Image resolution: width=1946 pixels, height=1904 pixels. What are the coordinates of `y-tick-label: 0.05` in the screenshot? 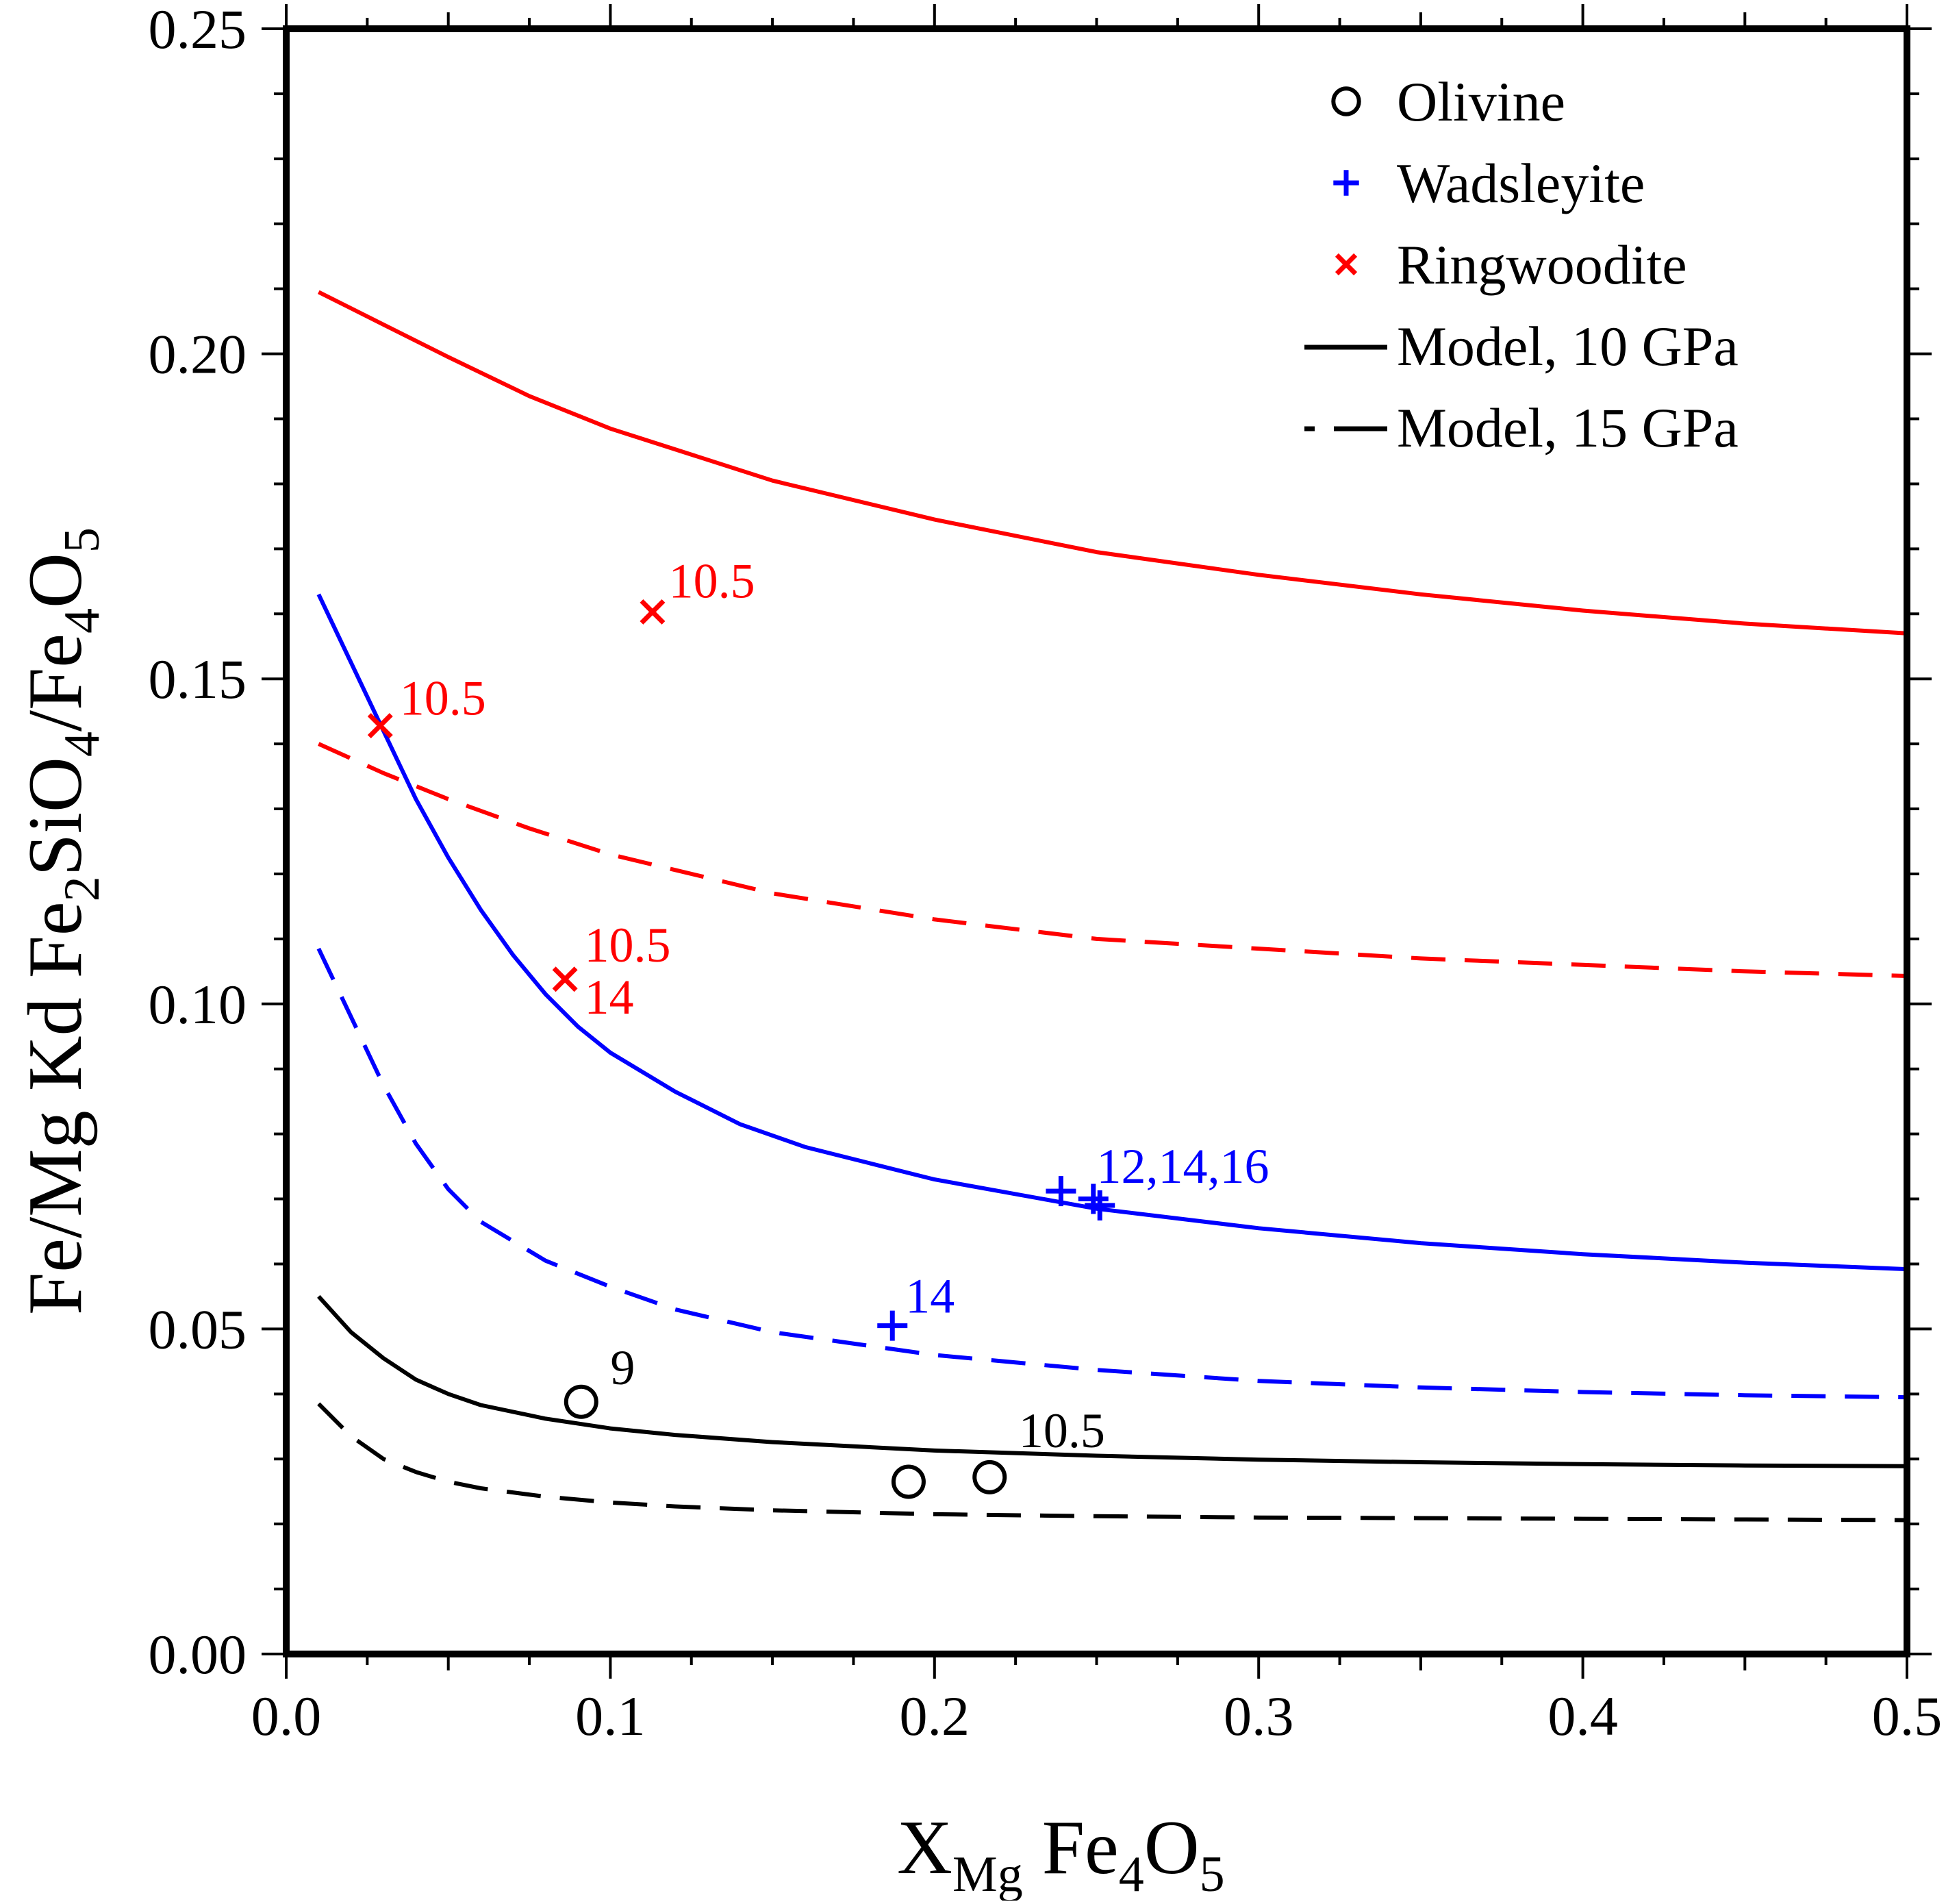 It's located at (198, 1329).